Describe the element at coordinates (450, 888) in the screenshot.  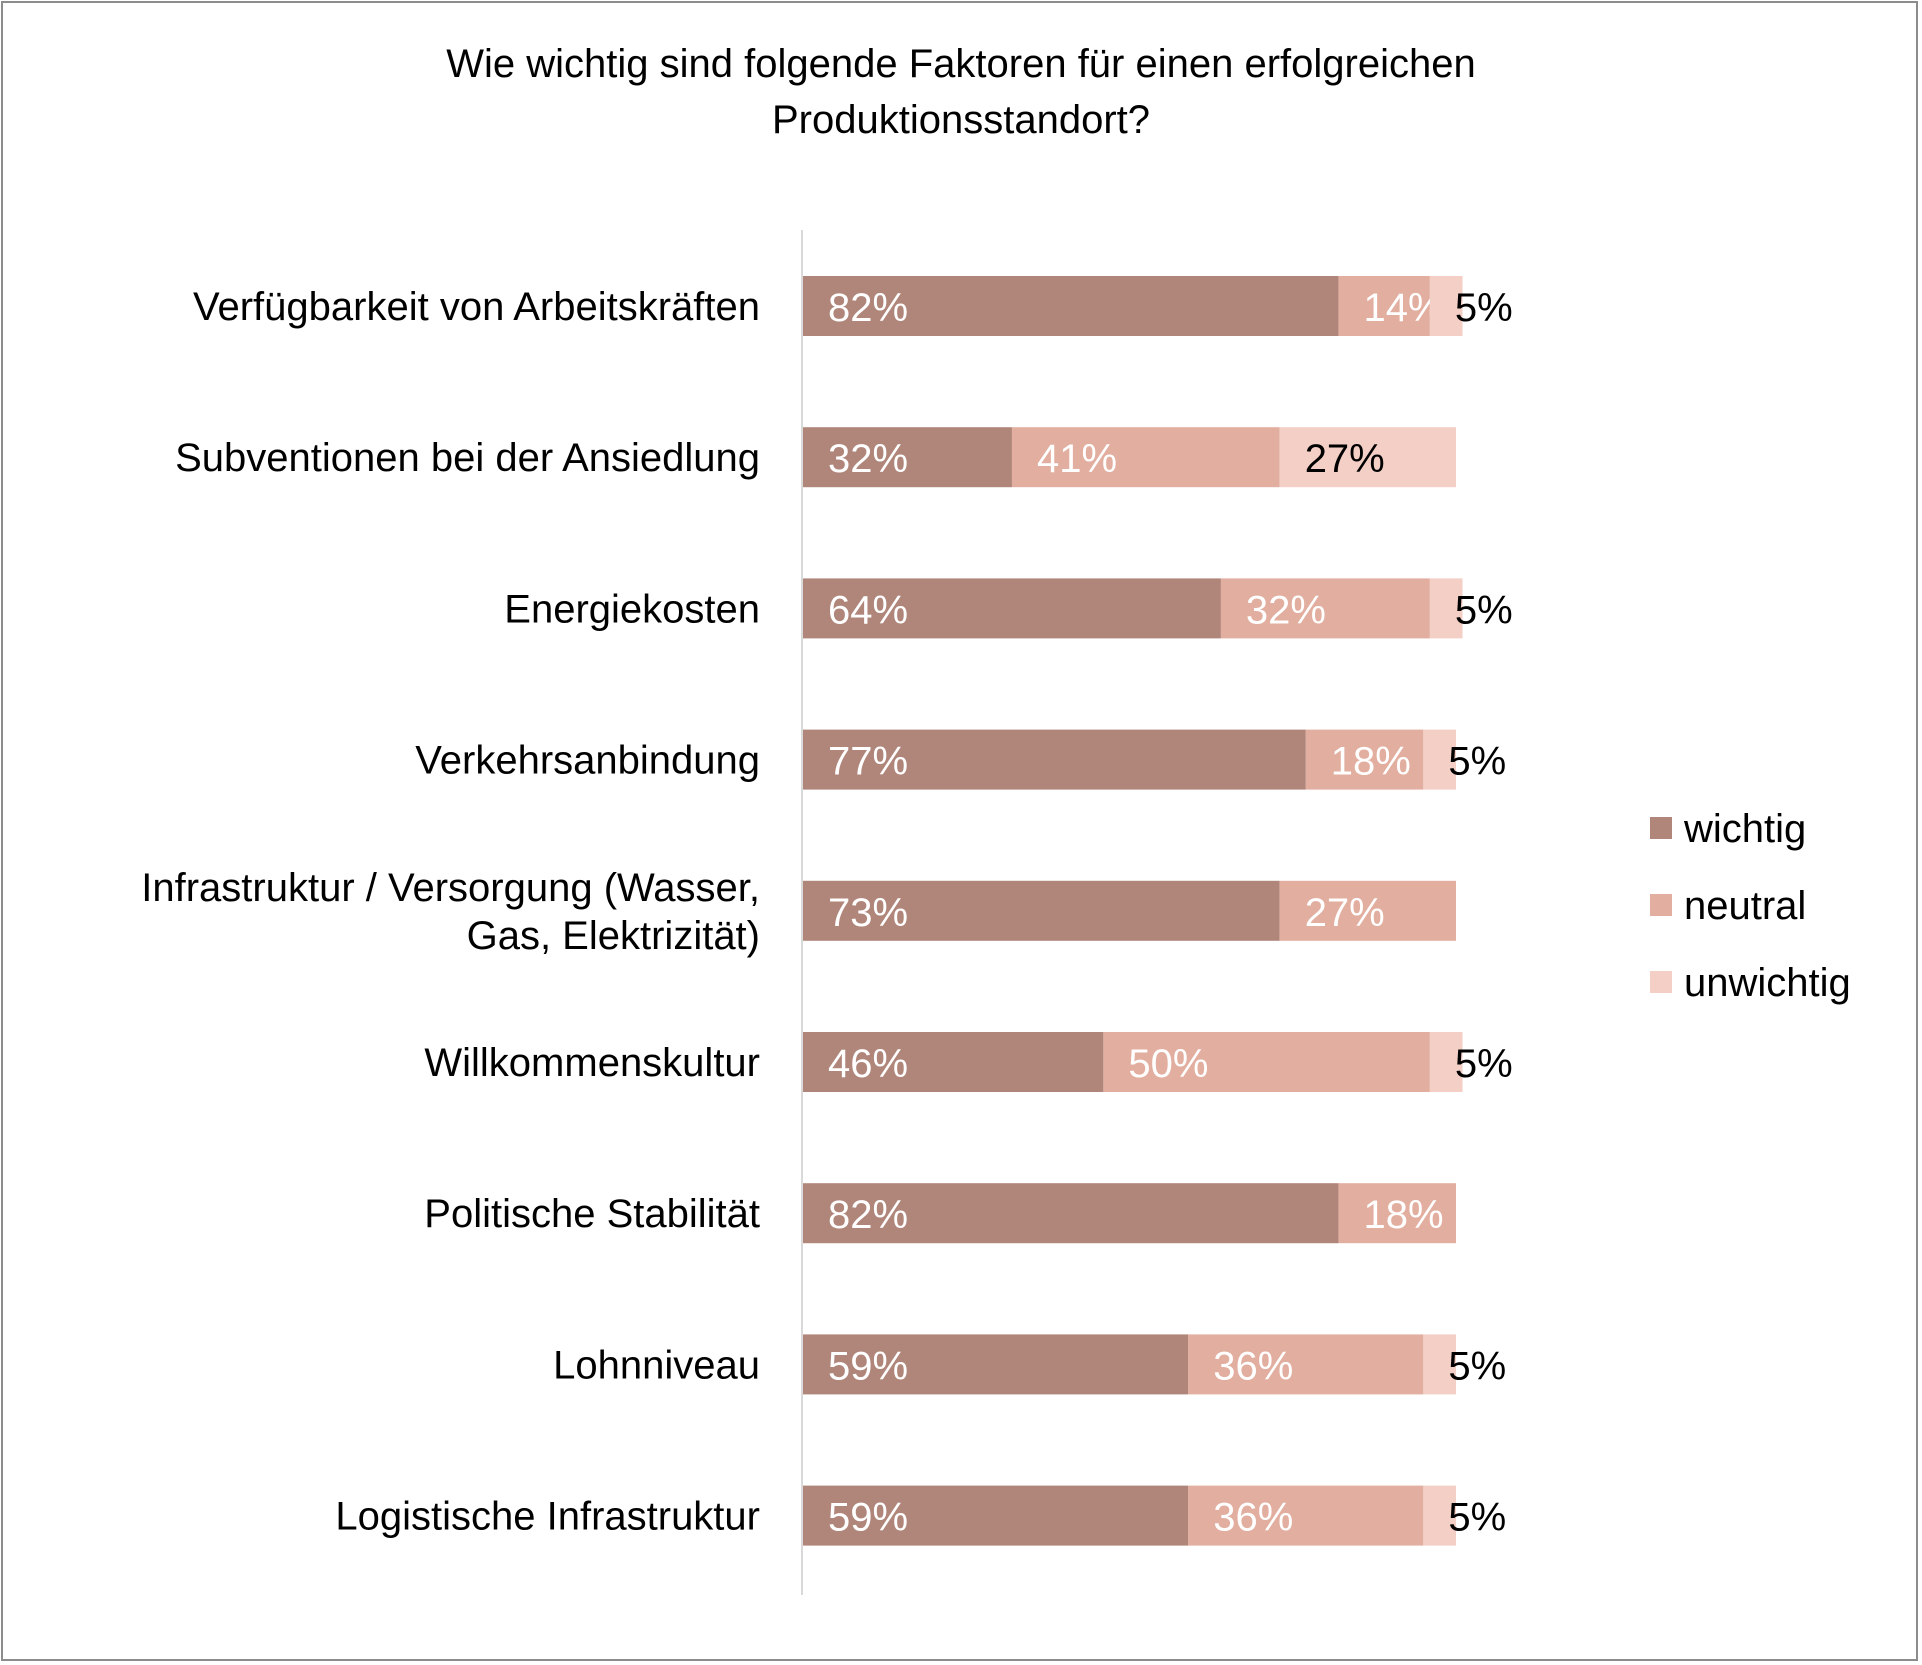
I see `category-label-line: Infrastruktur / Versorgung (Wasser,` at that location.